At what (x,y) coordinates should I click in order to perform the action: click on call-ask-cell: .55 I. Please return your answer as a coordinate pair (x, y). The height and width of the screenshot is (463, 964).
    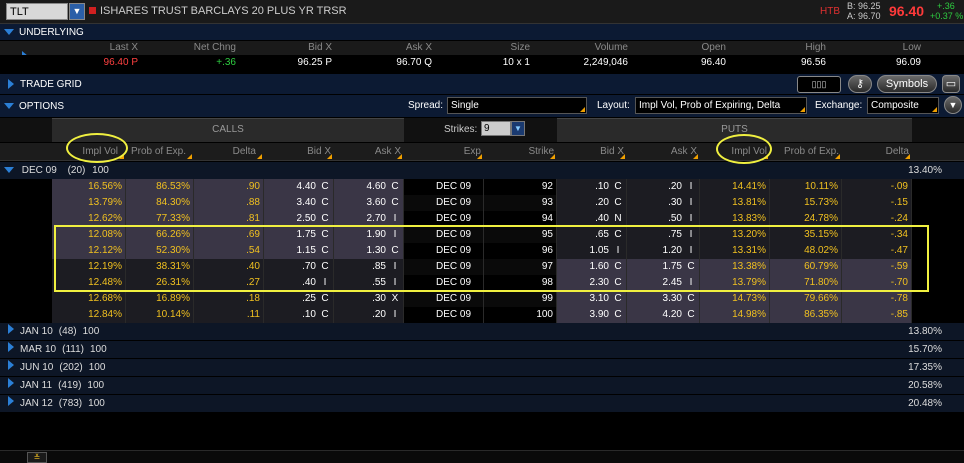
    Looking at the image, I should click on (369, 283).